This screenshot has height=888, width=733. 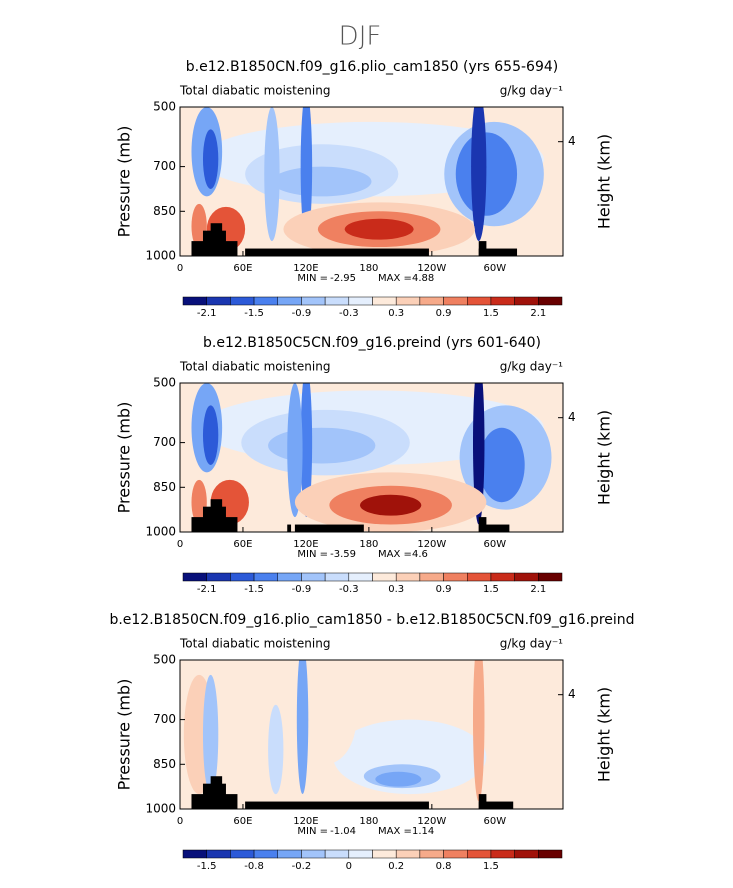 I want to click on y-tick-label: 1000, so click(x=160, y=256).